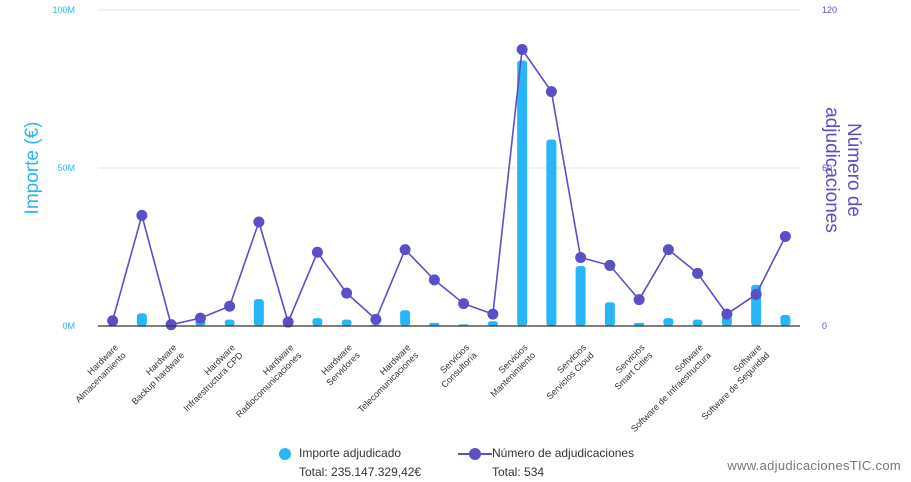 This screenshot has height=482, width=911. I want to click on left-axis-title: Importe (€), so click(32, 168).